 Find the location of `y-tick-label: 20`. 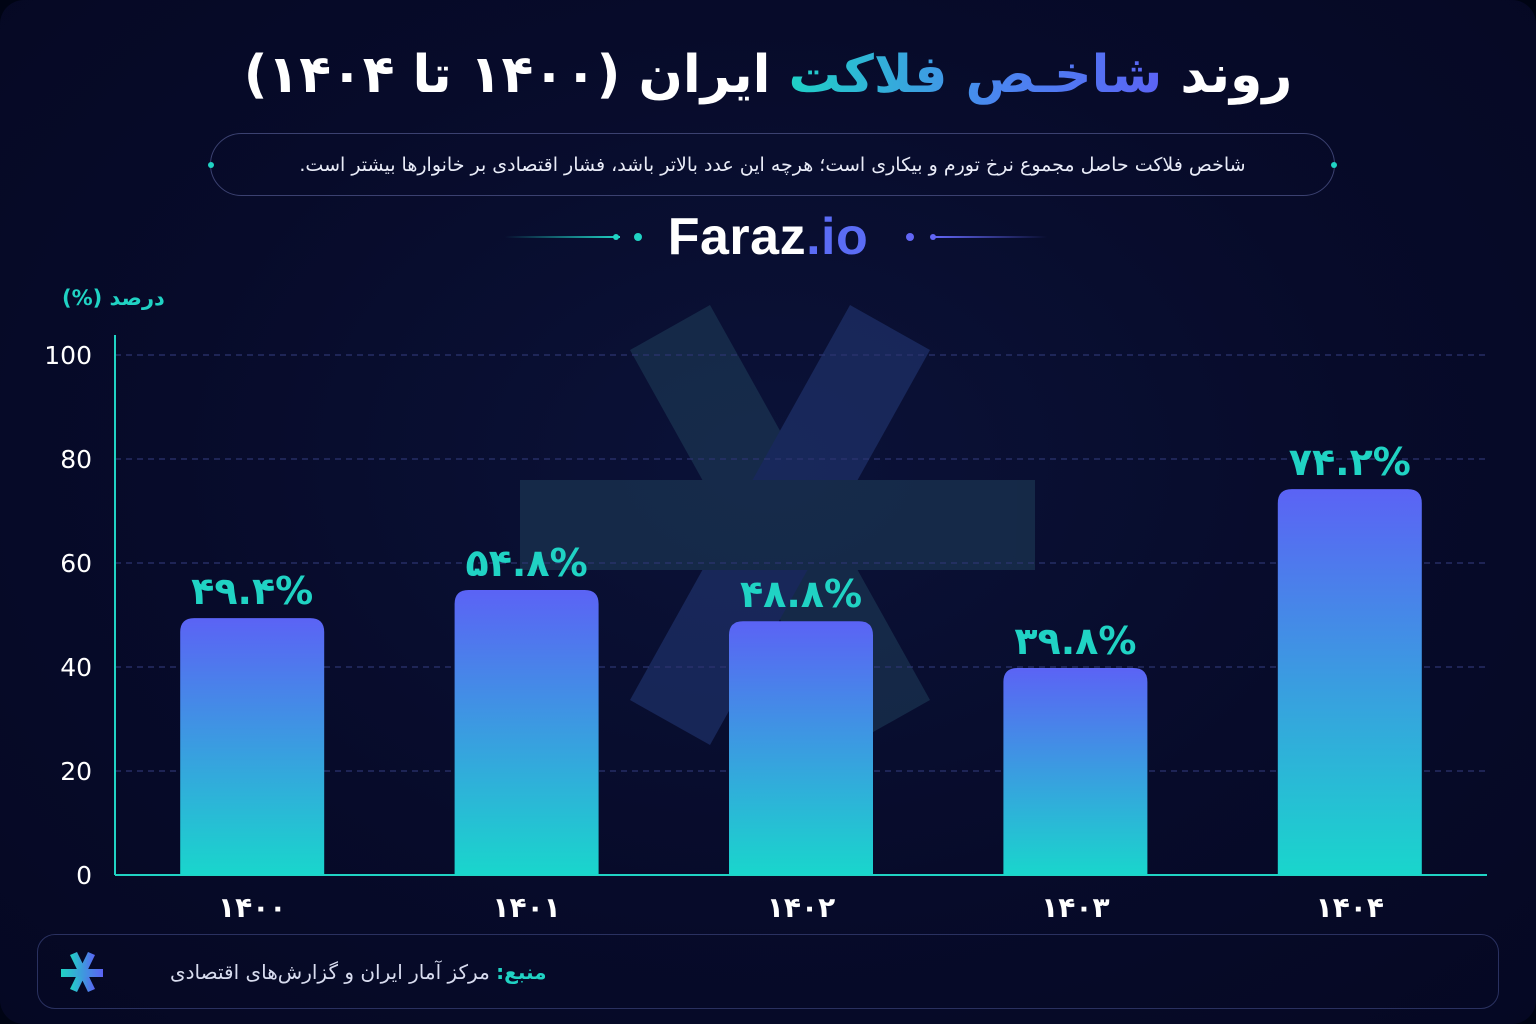

y-tick-label: 20 is located at coordinates (76, 771).